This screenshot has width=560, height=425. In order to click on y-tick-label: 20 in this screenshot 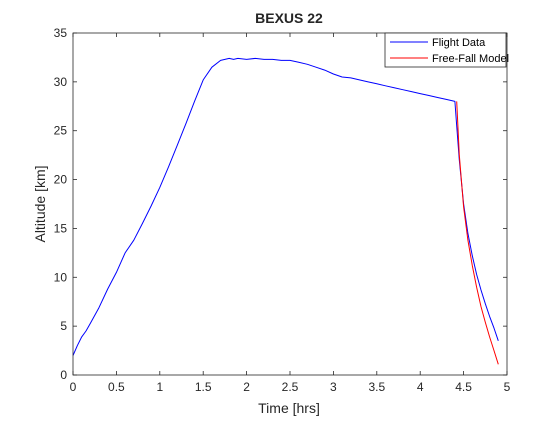, I will do `click(61, 180)`.